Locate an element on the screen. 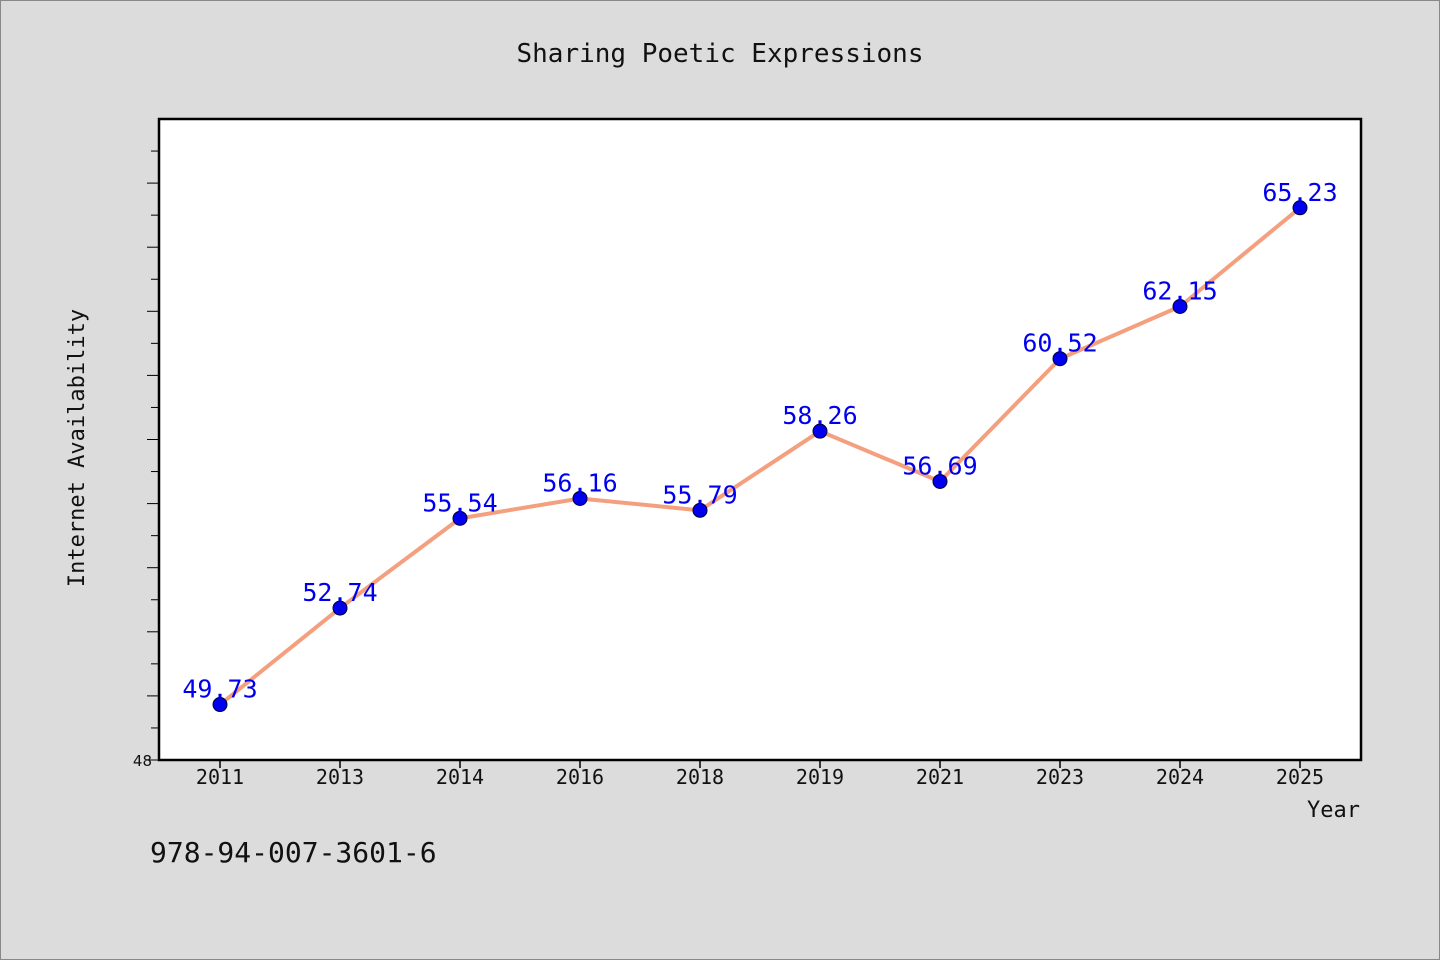 The image size is (1440, 960). chart-title: Sharing Poetic Expressions is located at coordinates (720, 54).